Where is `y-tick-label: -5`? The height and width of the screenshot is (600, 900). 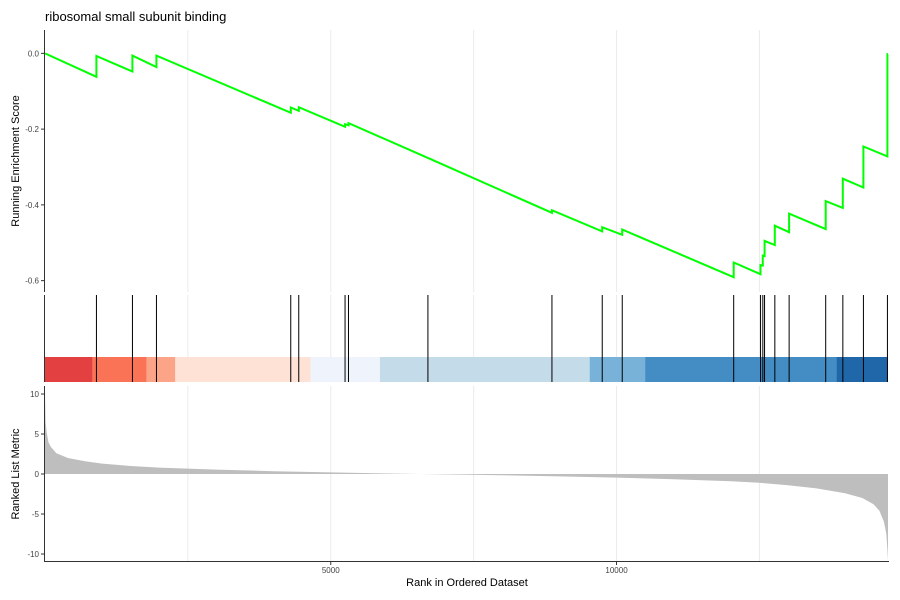 y-tick-label: -5 is located at coordinates (36, 514).